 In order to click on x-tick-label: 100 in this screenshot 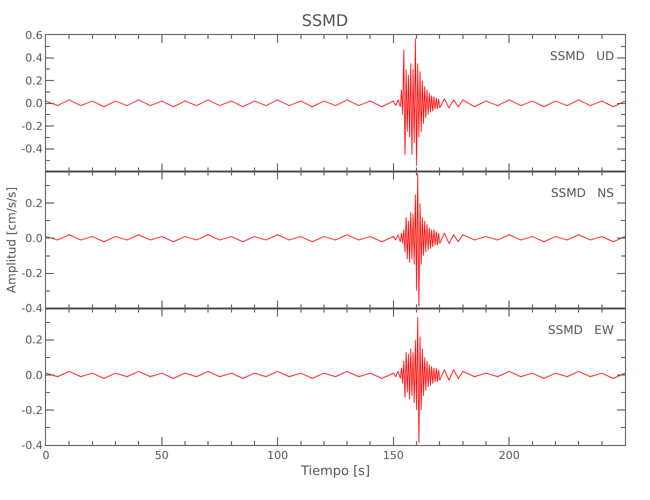, I will do `click(277, 455)`.